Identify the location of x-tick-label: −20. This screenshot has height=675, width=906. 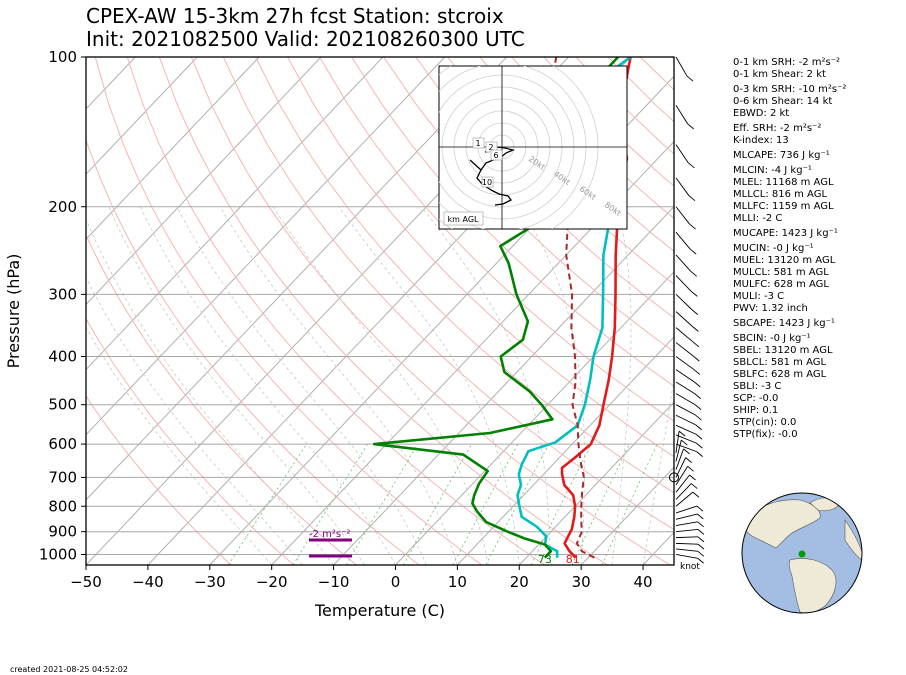
(272, 582).